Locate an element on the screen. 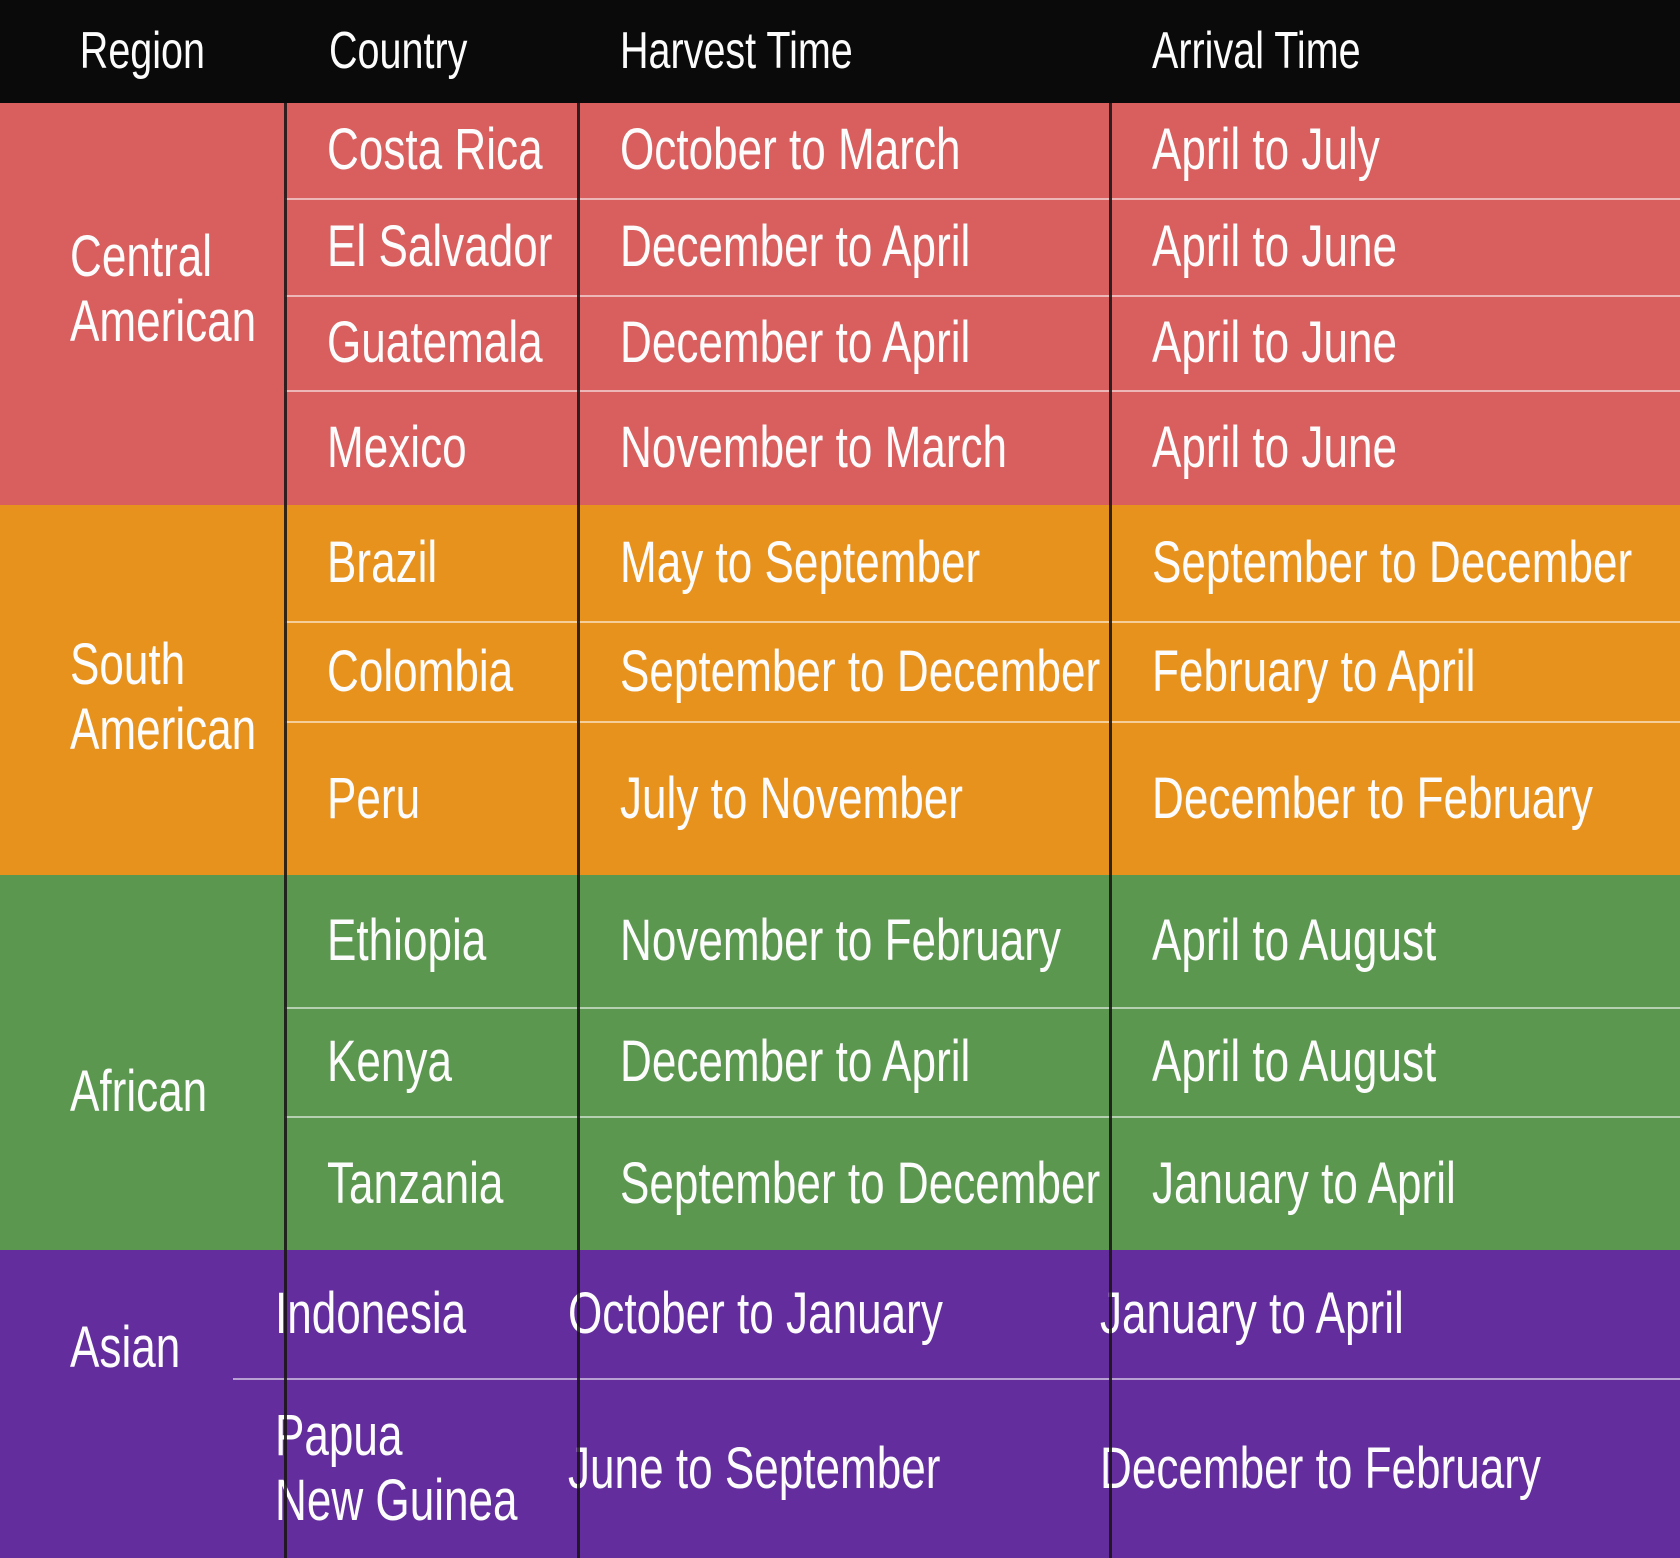 This screenshot has height=1558, width=1680. region-cell: Asian is located at coordinates (116, 1404).